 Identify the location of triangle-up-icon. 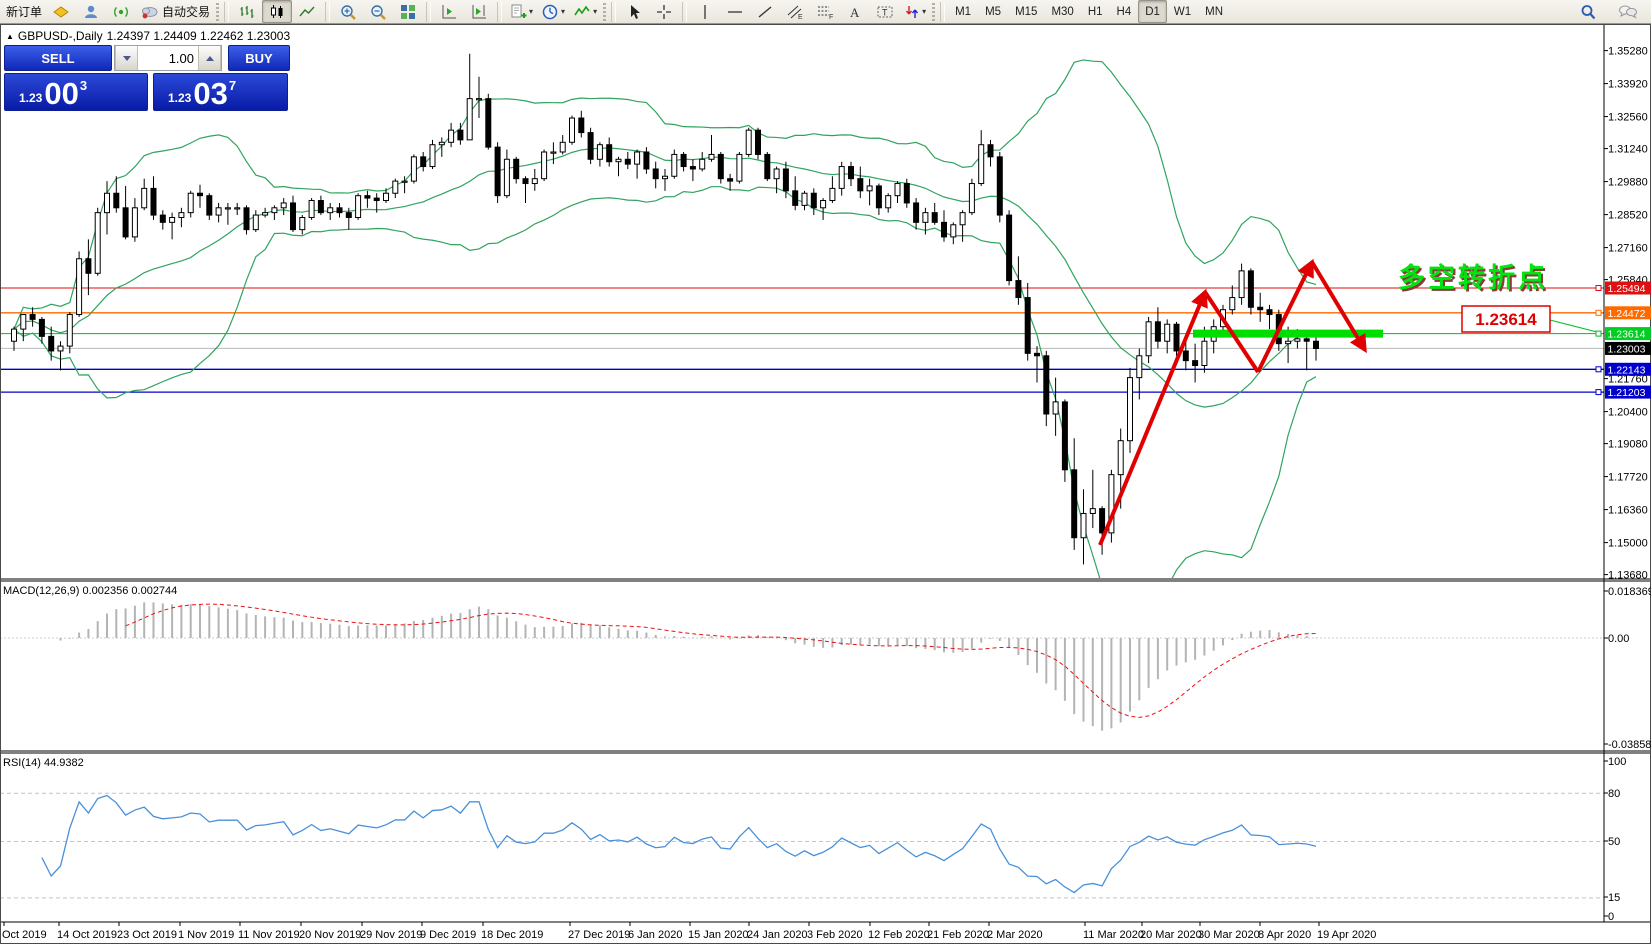
(209, 58).